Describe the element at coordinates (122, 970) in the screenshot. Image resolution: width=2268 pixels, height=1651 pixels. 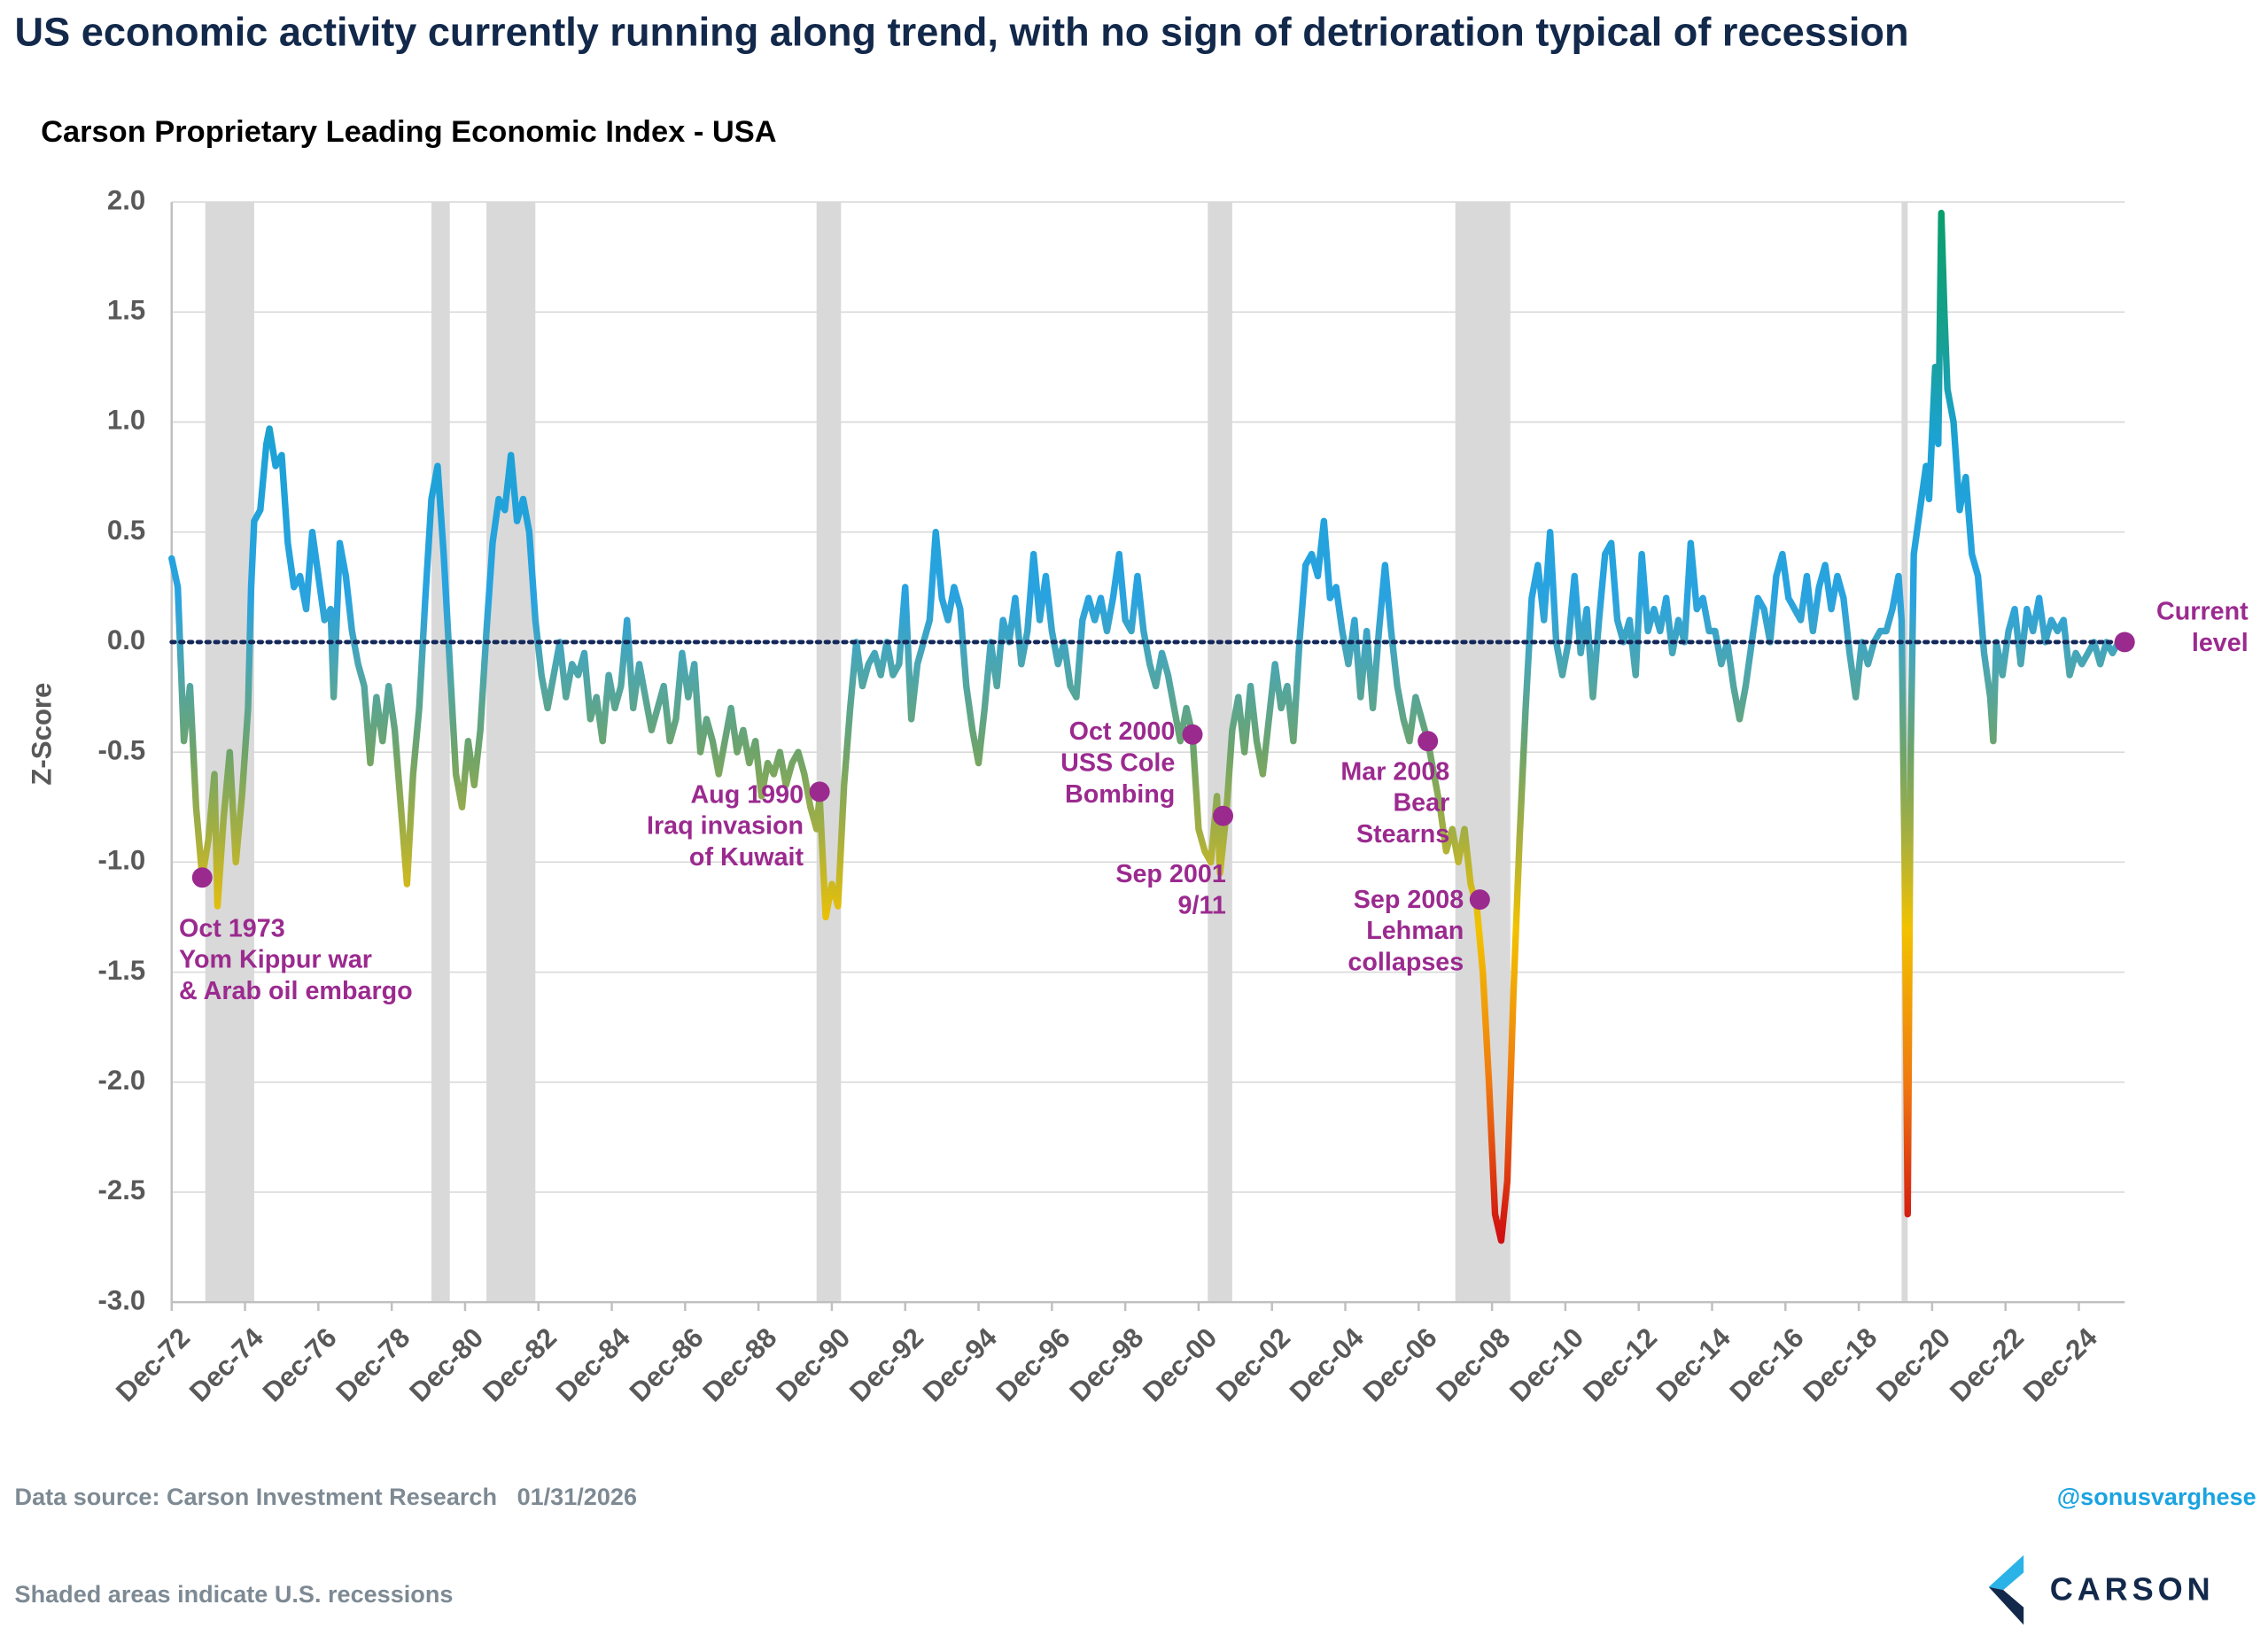
I see `y-tick-label: -1.5` at that location.